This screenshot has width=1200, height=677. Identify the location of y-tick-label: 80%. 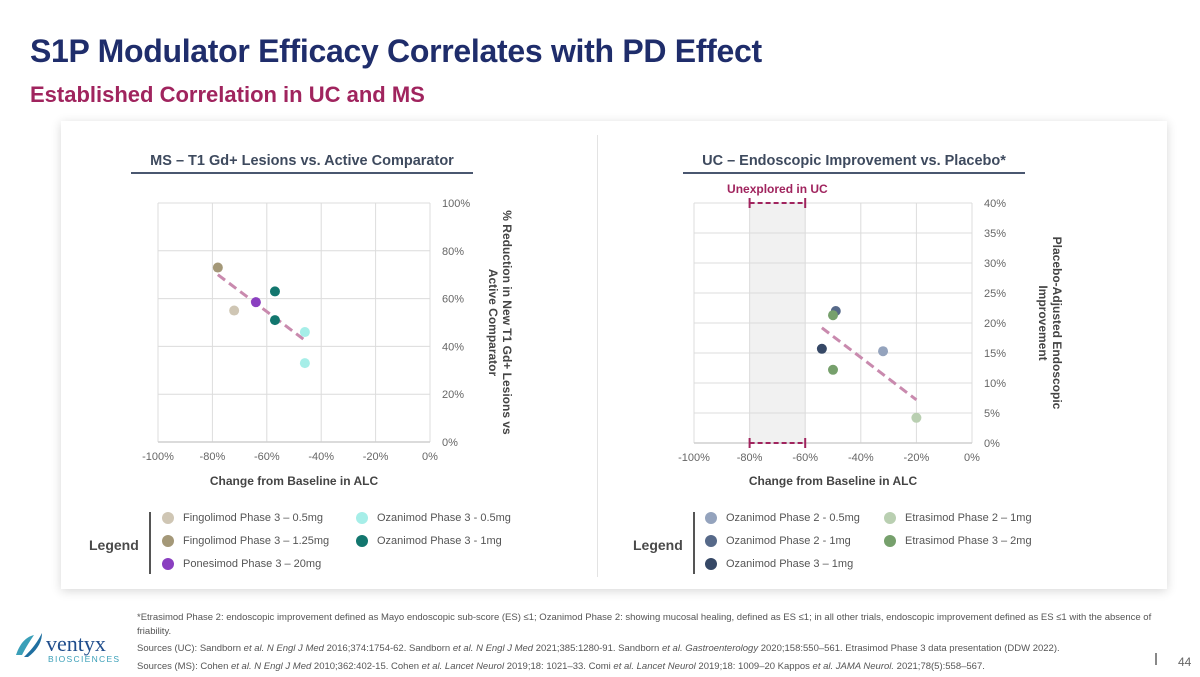
(453, 252).